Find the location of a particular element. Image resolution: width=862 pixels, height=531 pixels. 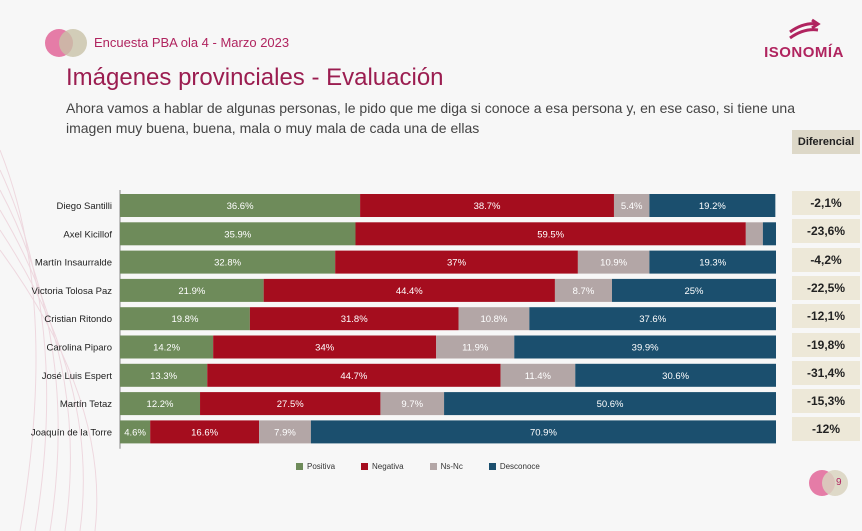

brand-mark-icon is located at coordinates (805, 29).